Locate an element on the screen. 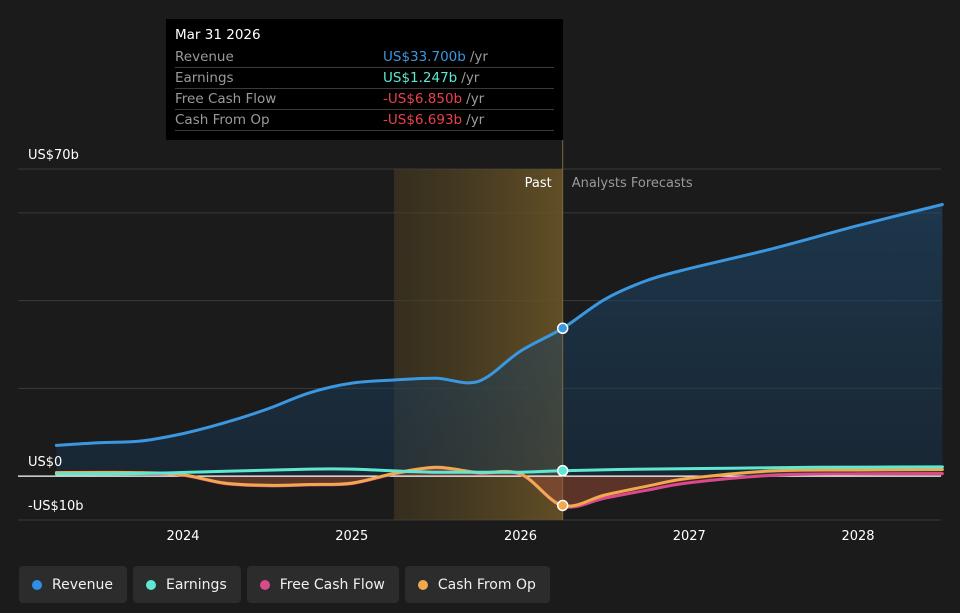 This screenshot has width=960, height=613. tooltip-row-earnings: Earnings US$1.247b /yr is located at coordinates (364, 78).